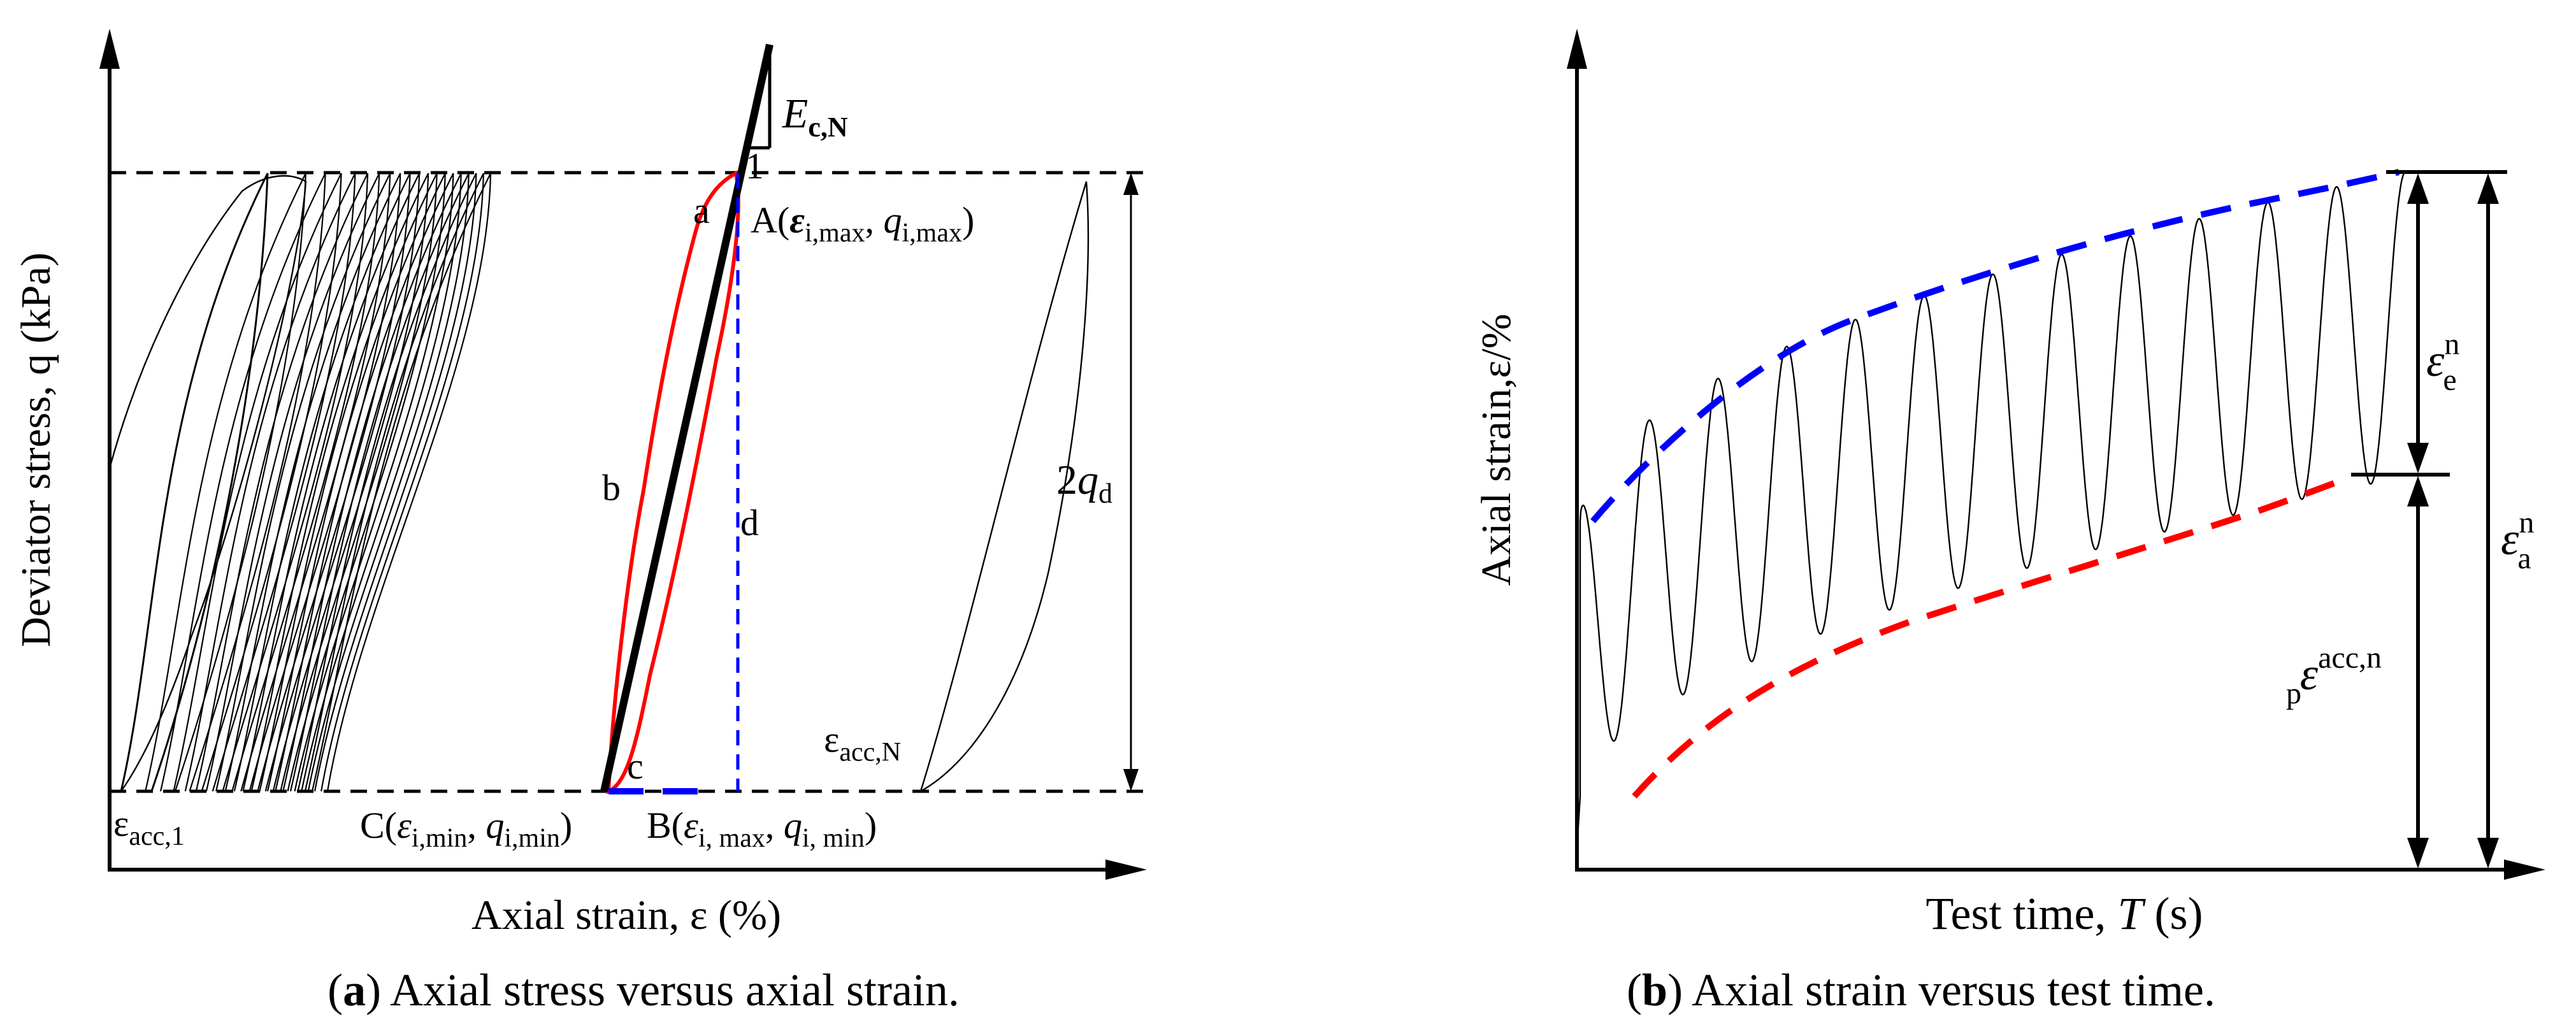 Image resolution: width=2576 pixels, height=1020 pixels. I want to click on panel-a-caption: (a) Axial stress versus axial strain., so click(643, 990).